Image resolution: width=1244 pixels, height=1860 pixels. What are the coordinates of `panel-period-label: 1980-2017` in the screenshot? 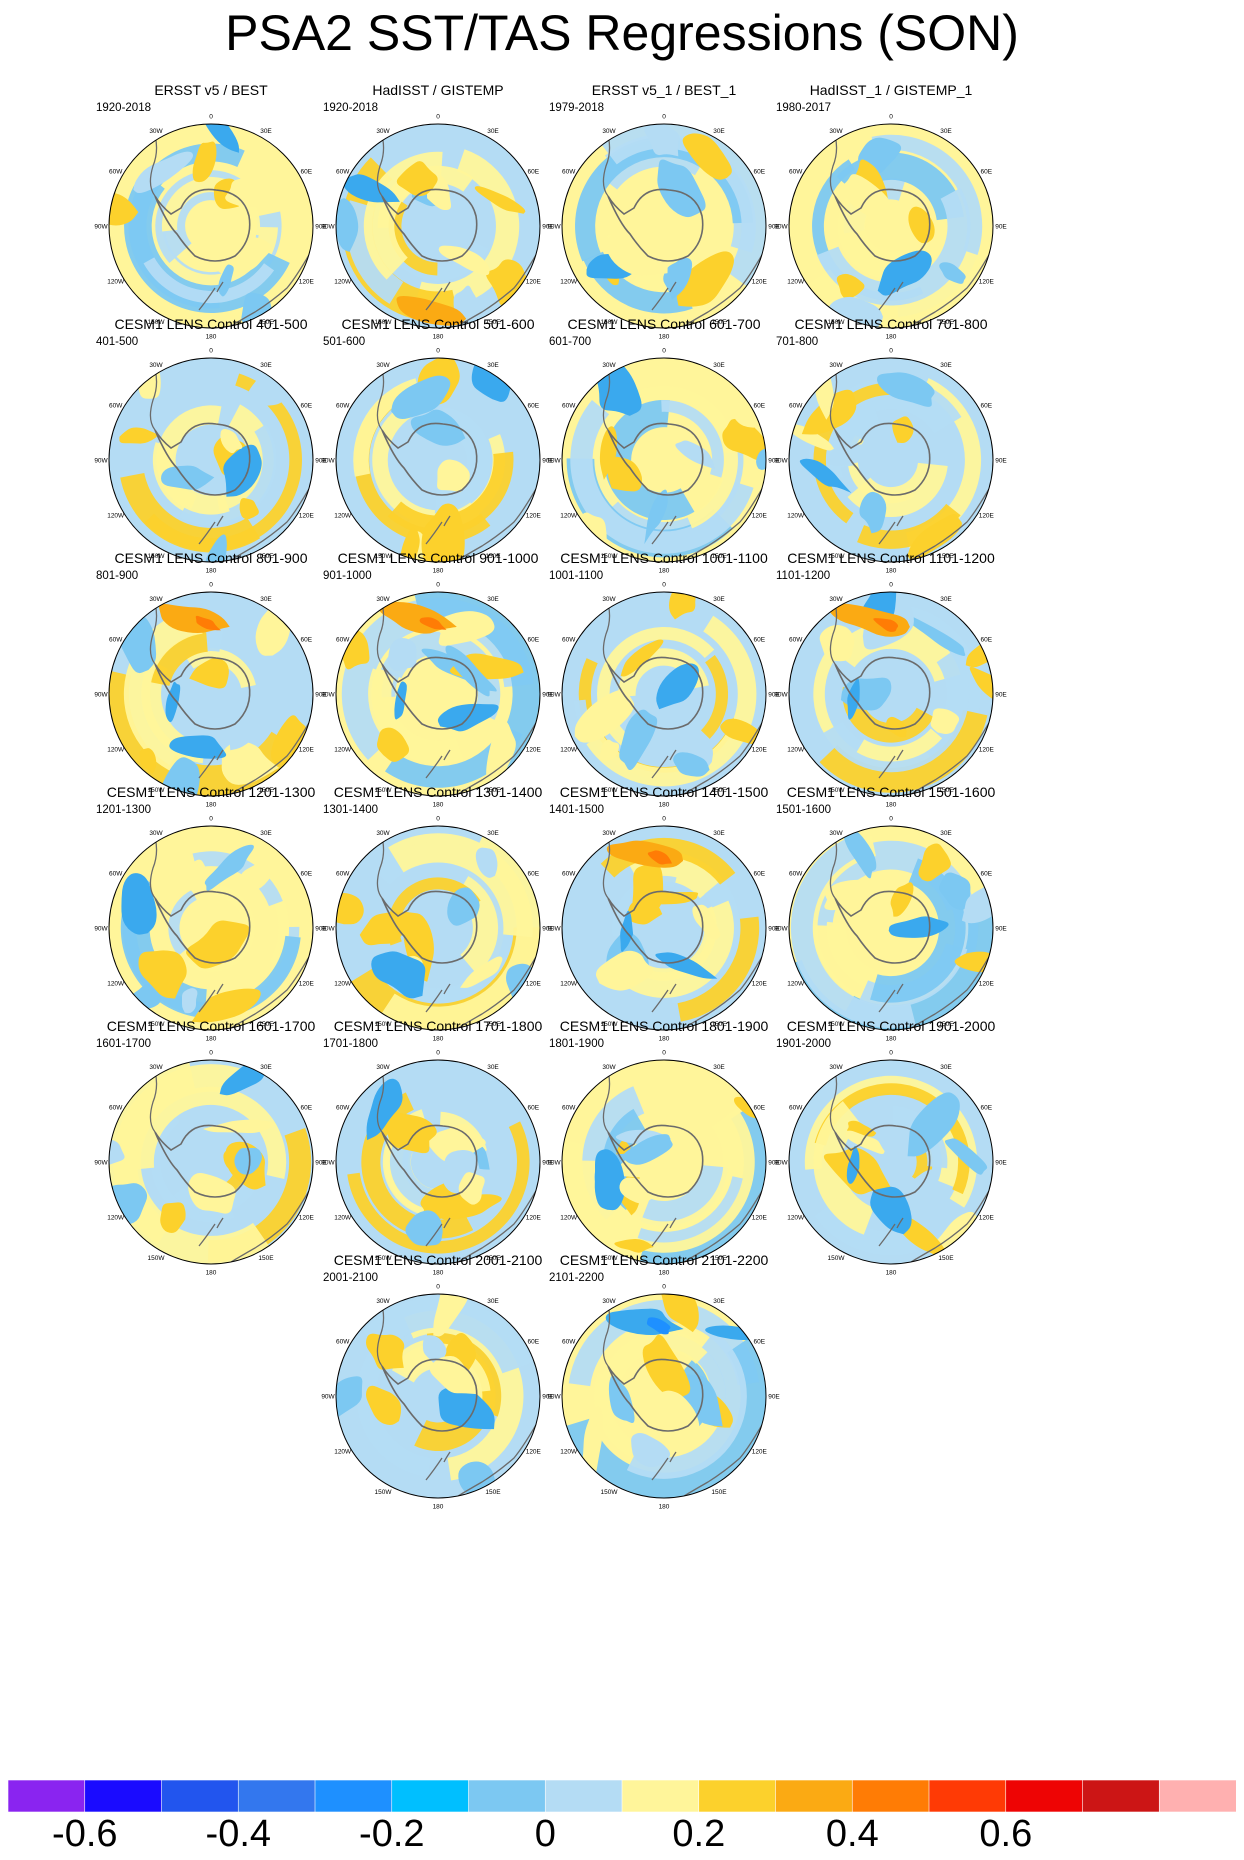 It's located at (803, 108).